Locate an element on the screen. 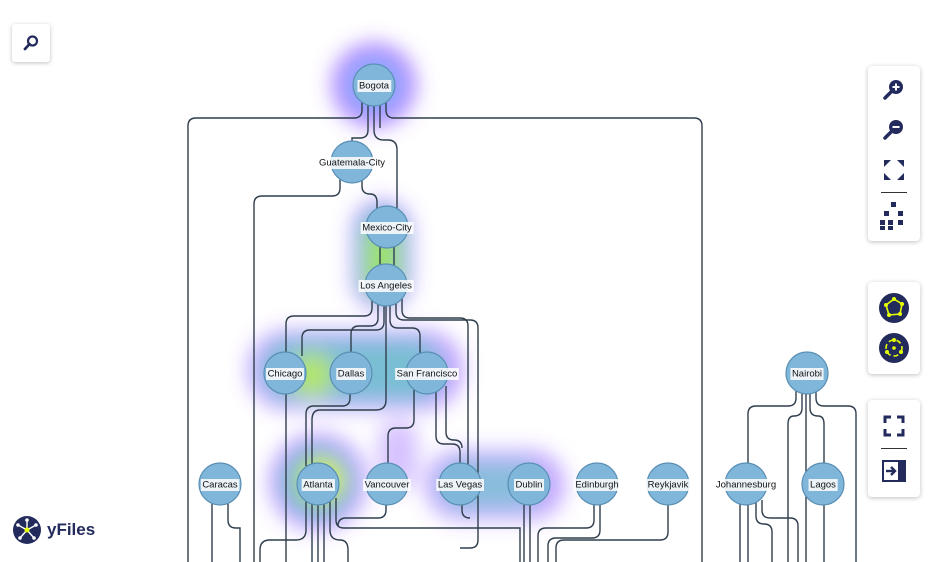 Image resolution: width=937 pixels, height=562 pixels. graph-node: Vancouver is located at coordinates (387, 484).